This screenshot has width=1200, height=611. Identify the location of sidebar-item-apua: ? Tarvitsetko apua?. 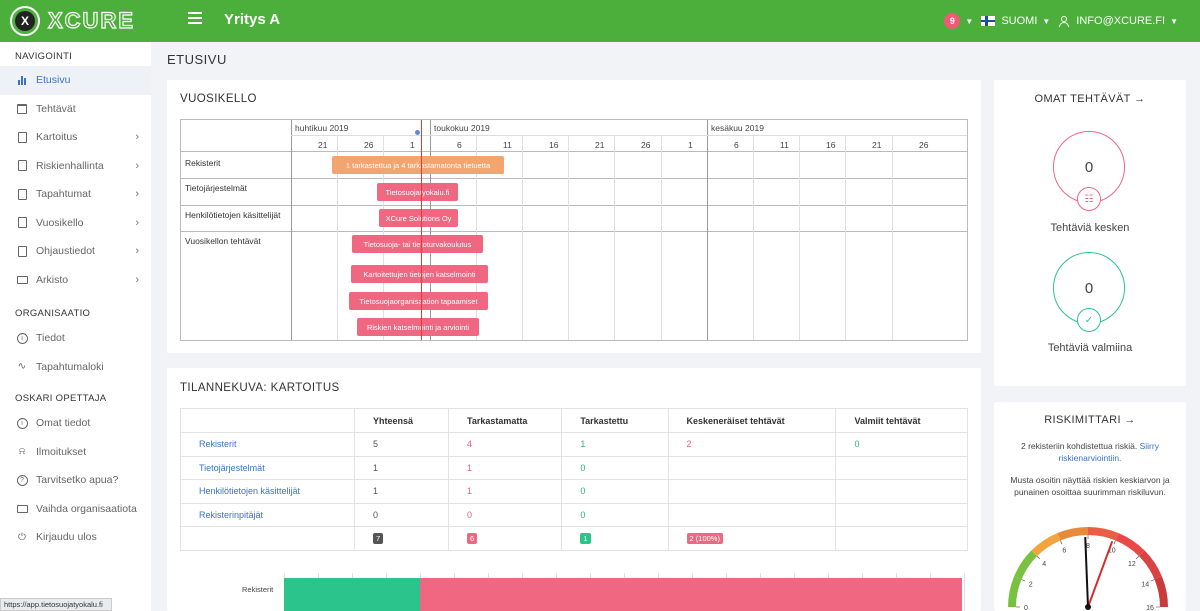
(75, 480).